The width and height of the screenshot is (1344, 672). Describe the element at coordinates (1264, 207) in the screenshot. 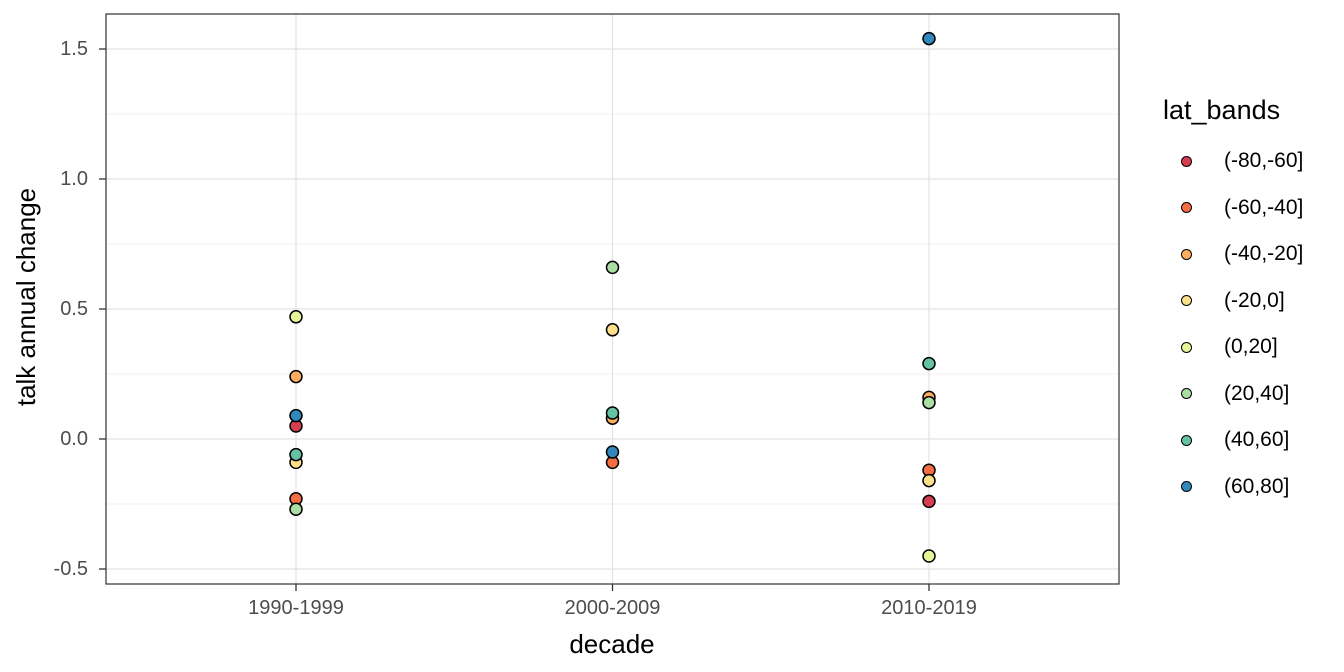

I see `legend-label: (-60,-40]` at that location.